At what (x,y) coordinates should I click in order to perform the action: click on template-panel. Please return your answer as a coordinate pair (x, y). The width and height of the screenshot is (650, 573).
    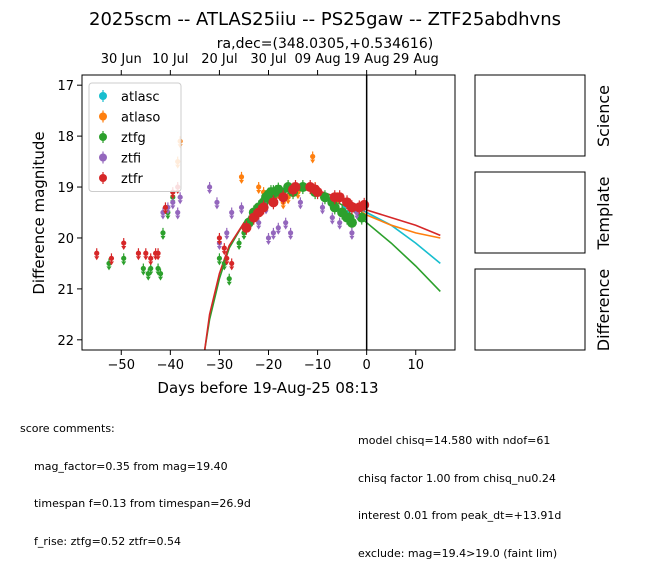
    Looking at the image, I should click on (530, 212).